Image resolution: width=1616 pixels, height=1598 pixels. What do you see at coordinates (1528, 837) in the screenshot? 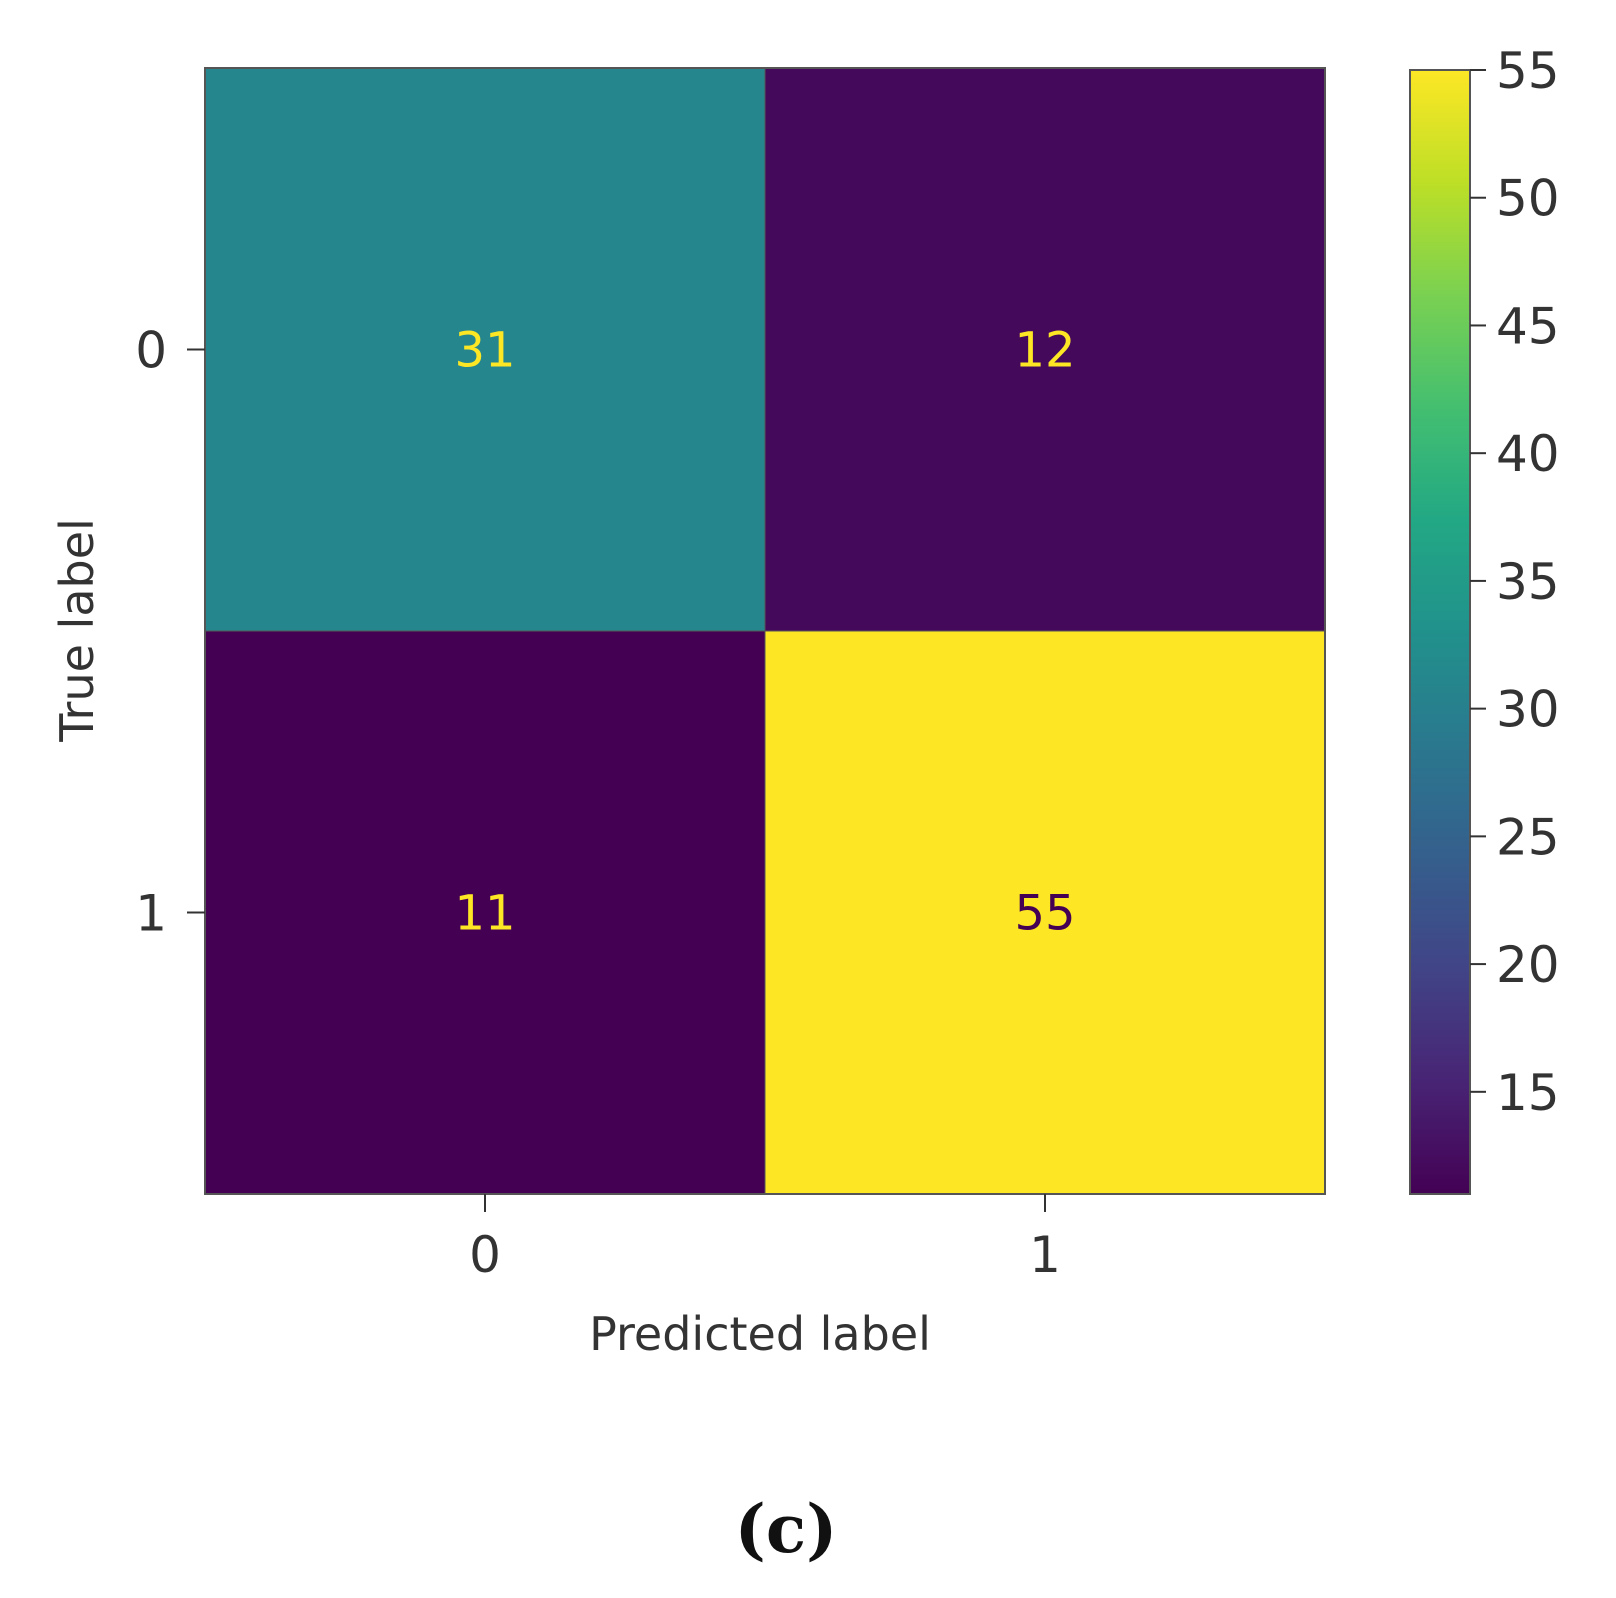
I see `colorbar-tick-label: 25` at bounding box center [1528, 837].